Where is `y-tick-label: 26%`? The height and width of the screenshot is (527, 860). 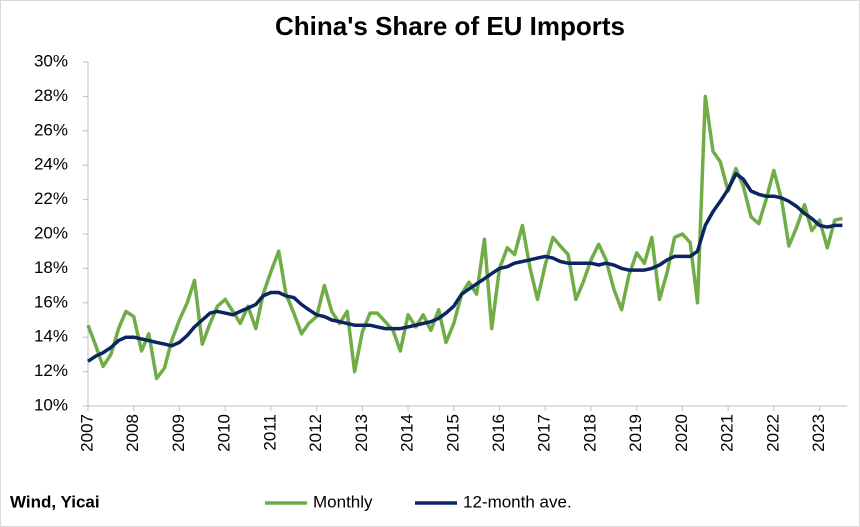
y-tick-label: 26% is located at coordinates (51, 129).